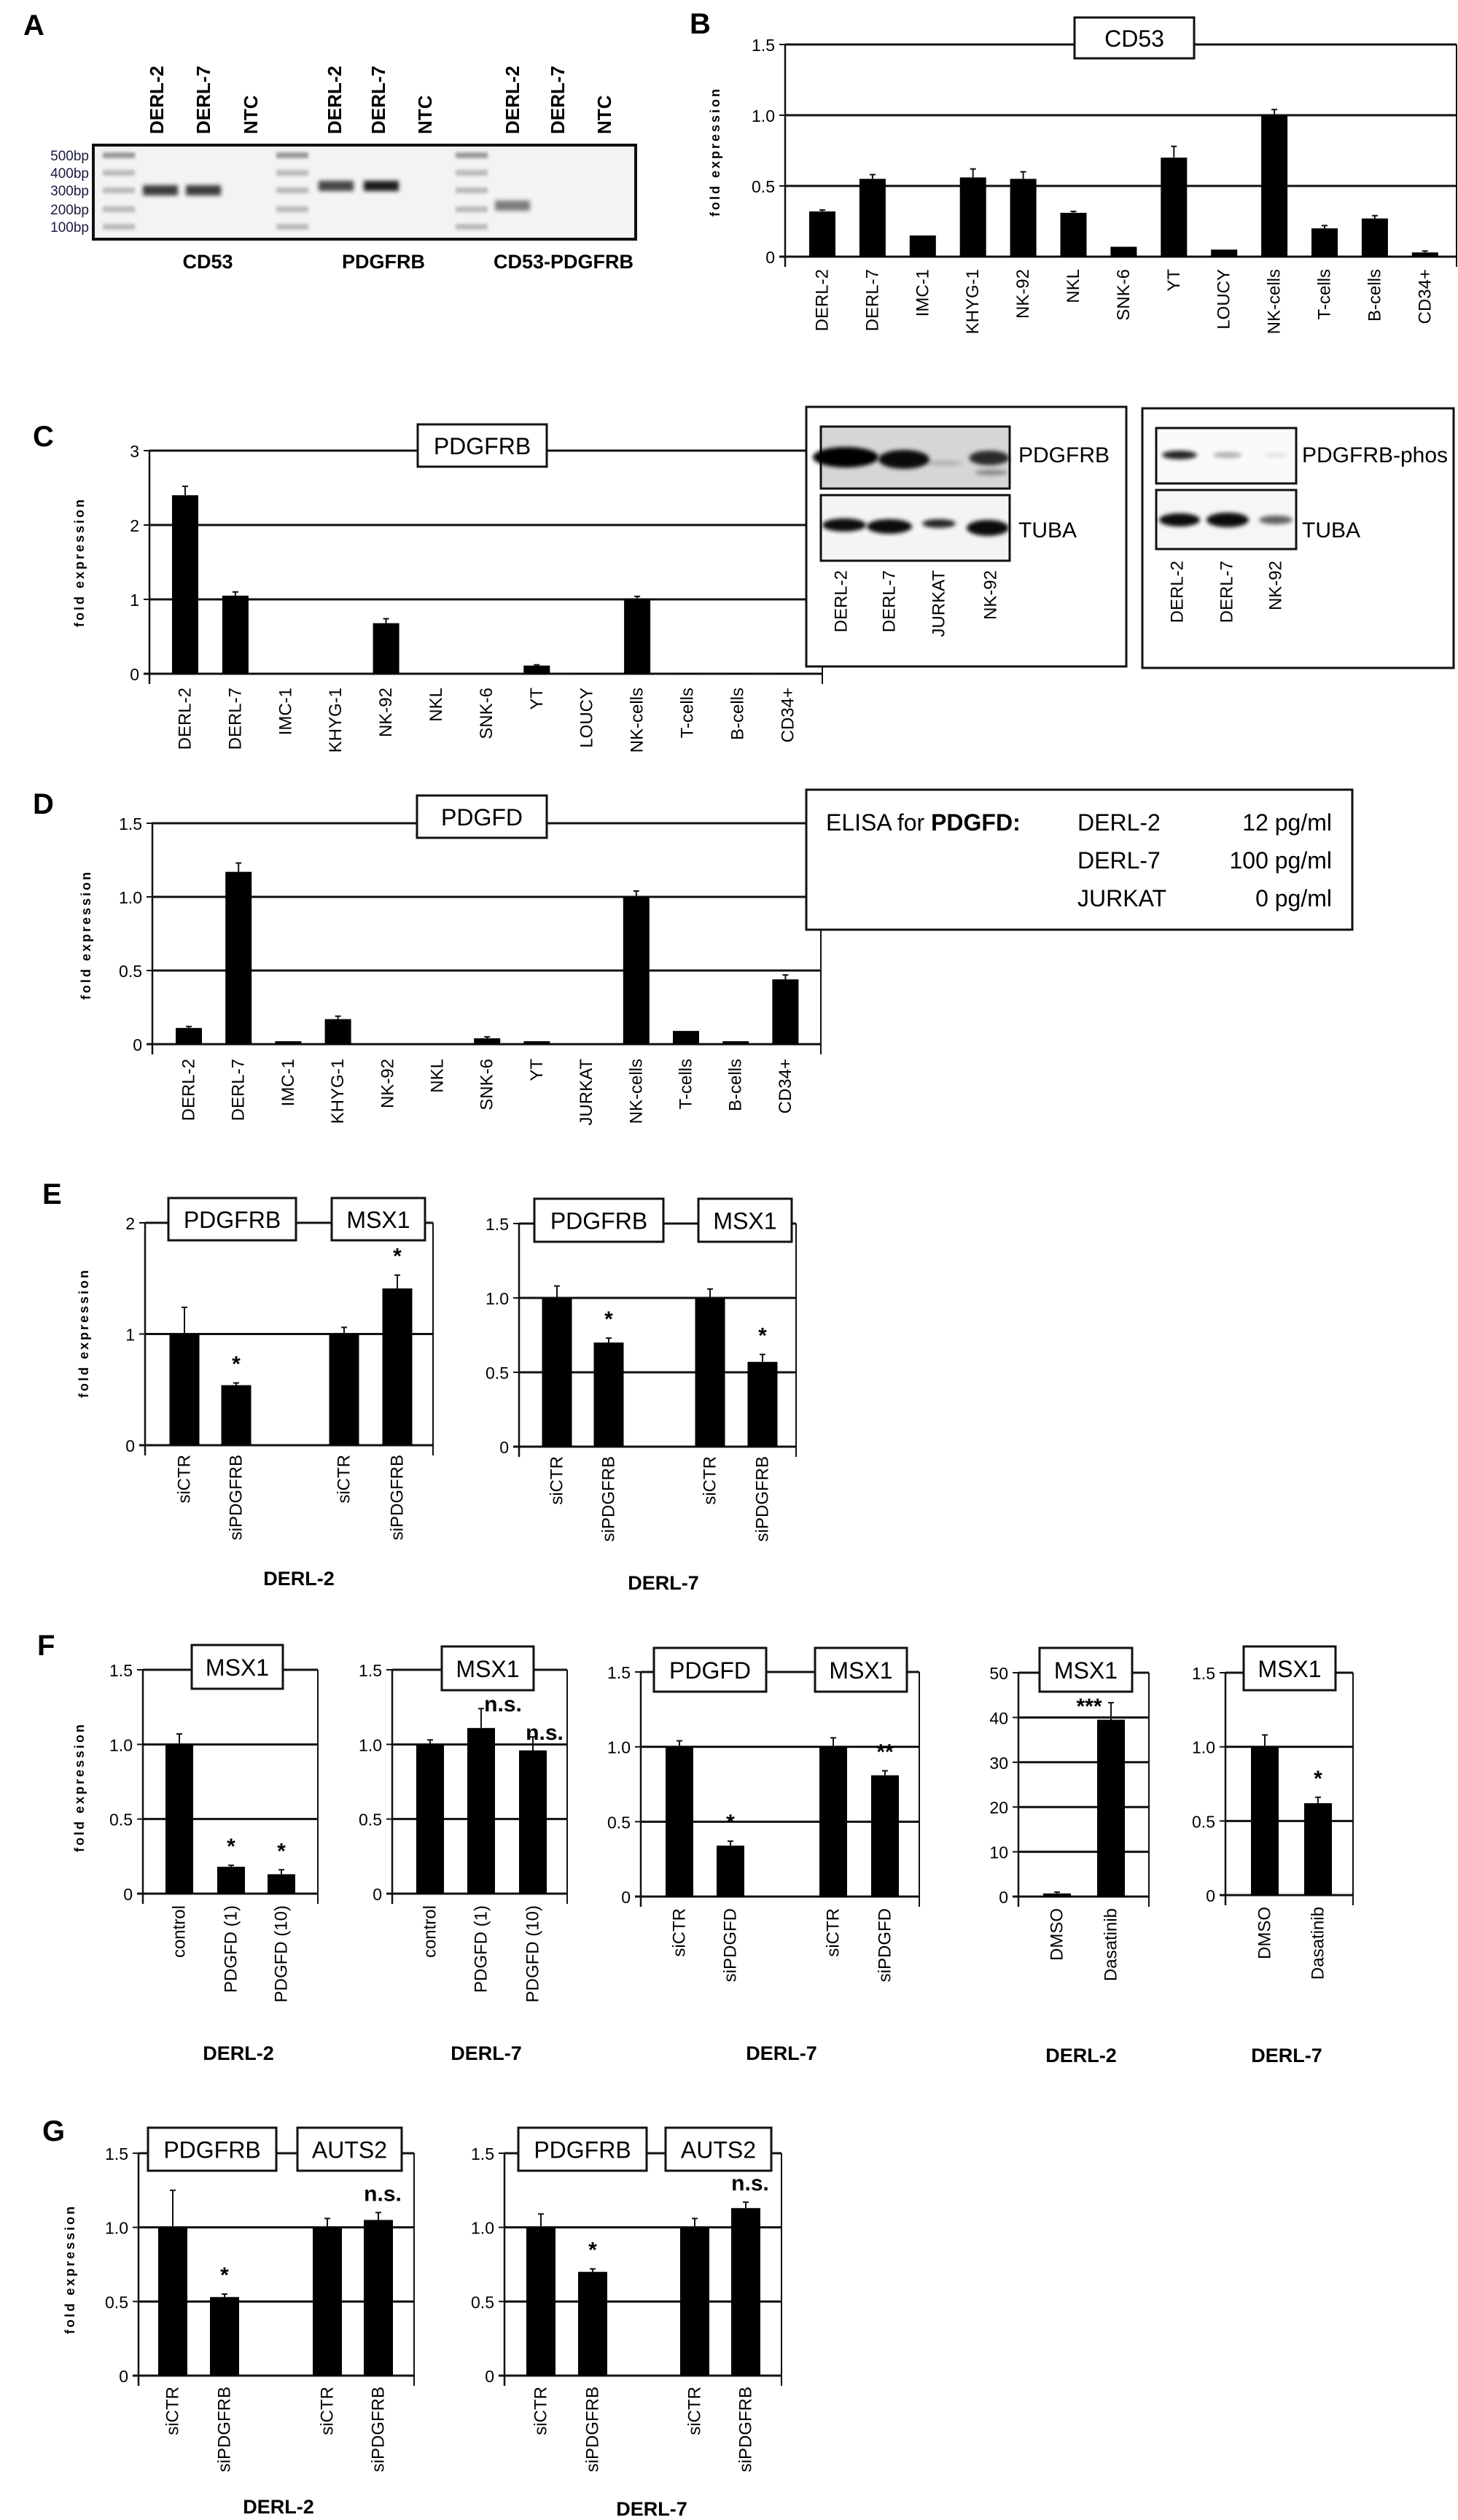 This screenshot has width=1458, height=2520. I want to click on cell-line-group-label: DERL-2, so click(278, 2507).